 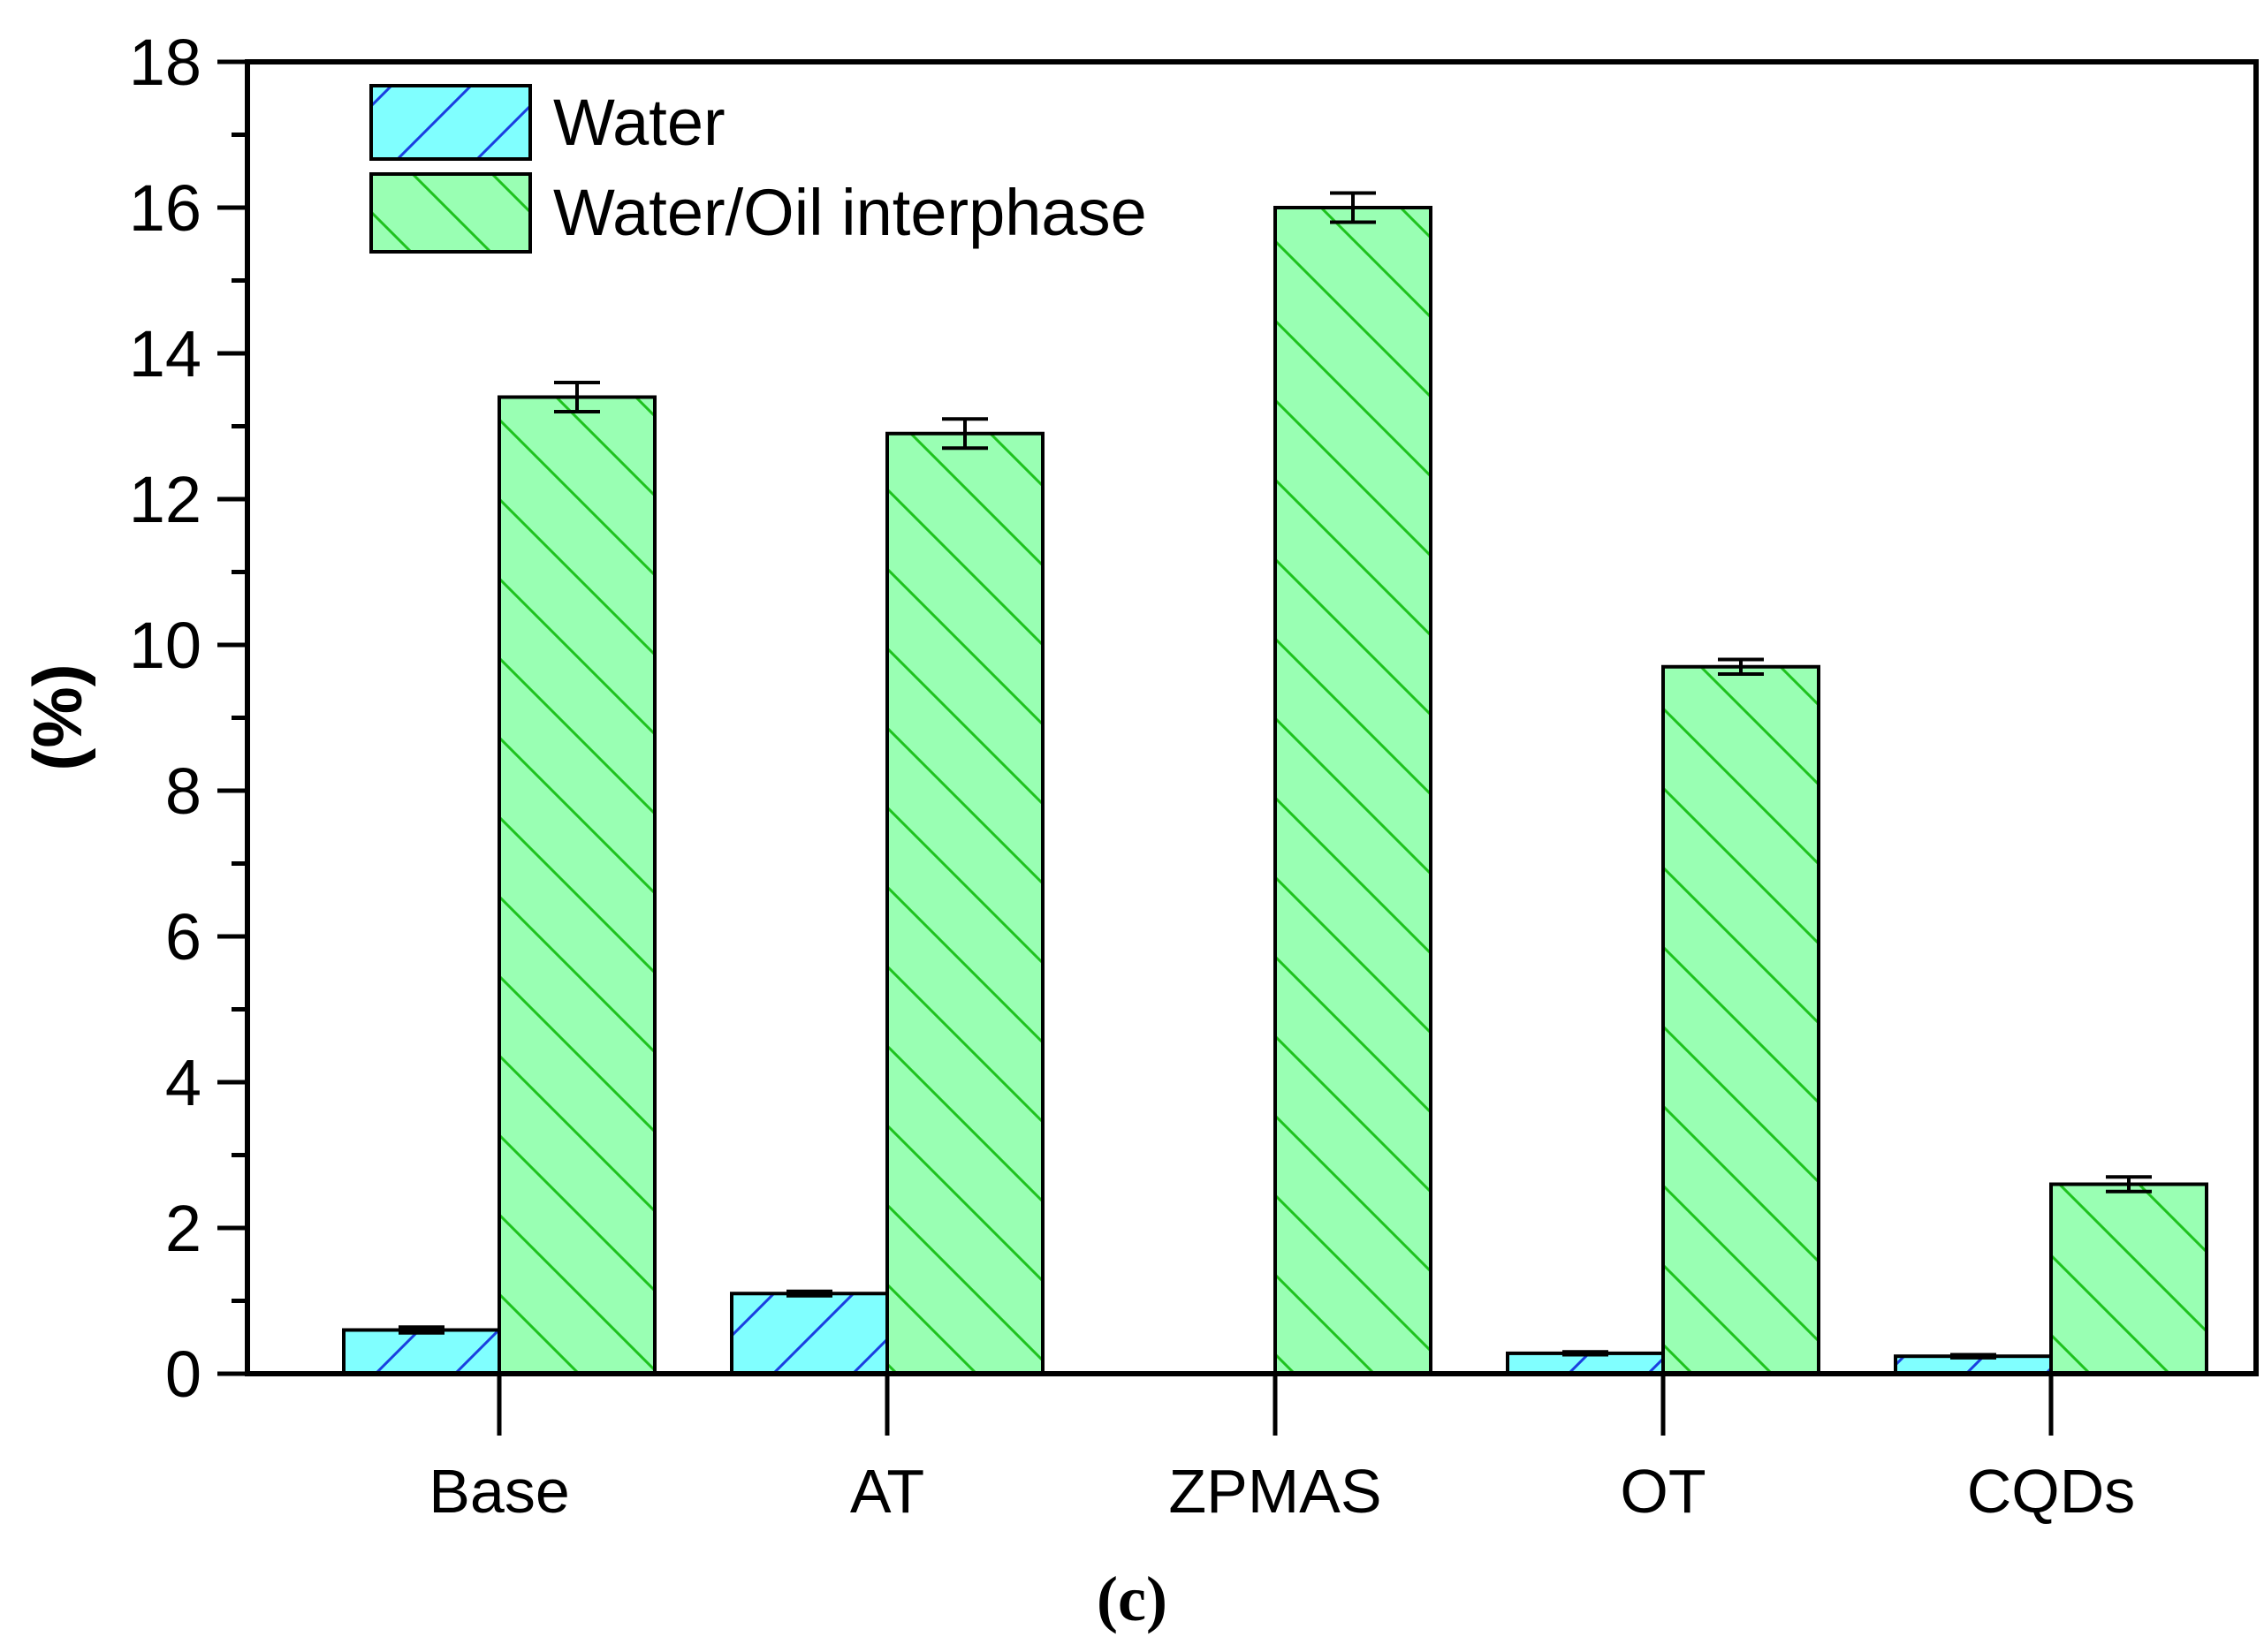 What do you see at coordinates (183, 1082) in the screenshot?
I see `y-tick-label: 4` at bounding box center [183, 1082].